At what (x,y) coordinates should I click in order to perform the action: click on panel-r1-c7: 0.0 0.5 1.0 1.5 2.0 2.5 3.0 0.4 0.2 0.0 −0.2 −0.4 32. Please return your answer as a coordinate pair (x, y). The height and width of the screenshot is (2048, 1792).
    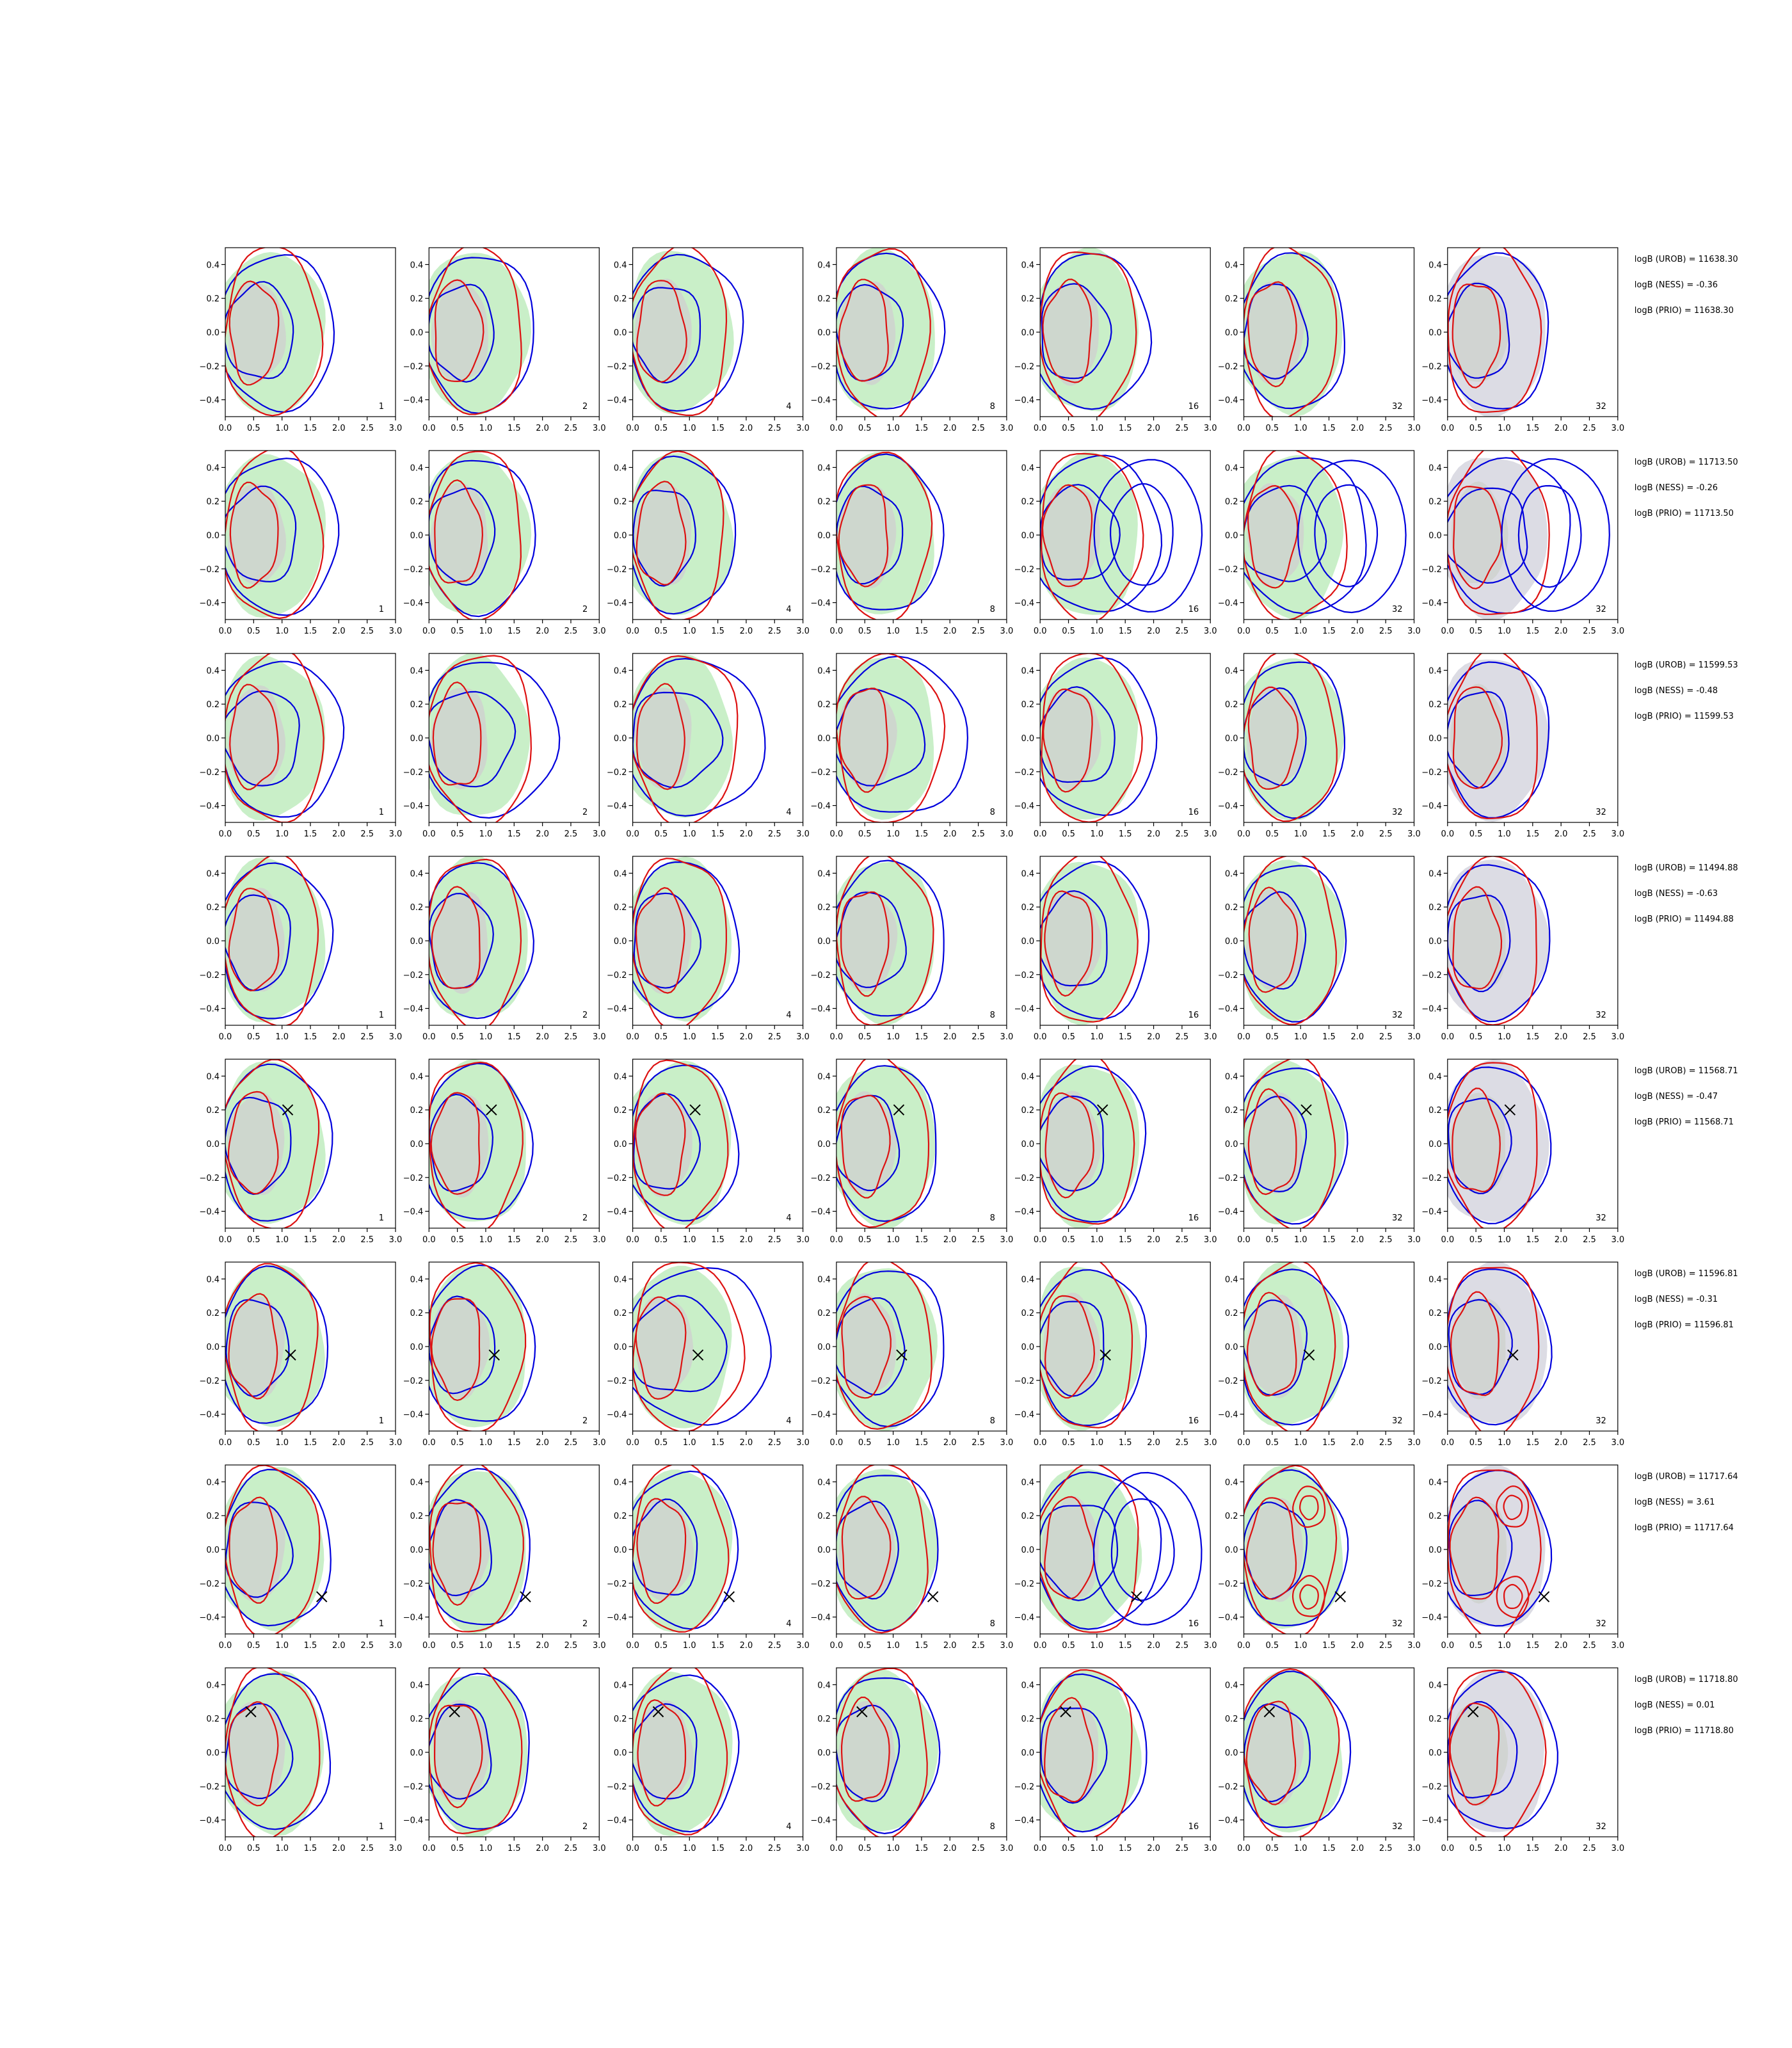
    Looking at the image, I should click on (1522, 340).